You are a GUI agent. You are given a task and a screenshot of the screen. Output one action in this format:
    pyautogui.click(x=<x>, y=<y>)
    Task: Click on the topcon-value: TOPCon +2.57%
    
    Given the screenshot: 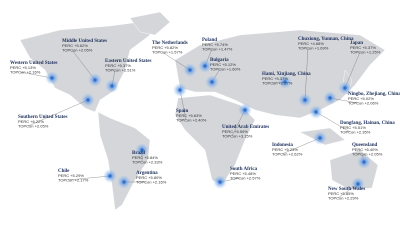 What is the action you would take?
    pyautogui.click(x=245, y=178)
    